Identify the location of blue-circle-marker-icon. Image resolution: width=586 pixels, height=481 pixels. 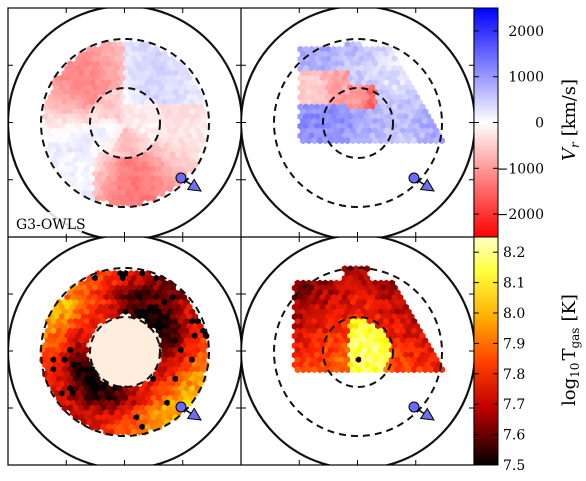
(414, 178).